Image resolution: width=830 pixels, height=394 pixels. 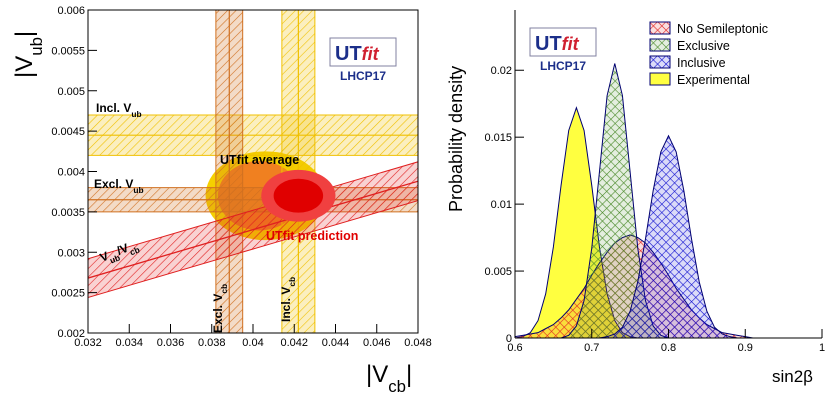 I want to click on y-tick-label: 0.0025, so click(x=68, y=294).